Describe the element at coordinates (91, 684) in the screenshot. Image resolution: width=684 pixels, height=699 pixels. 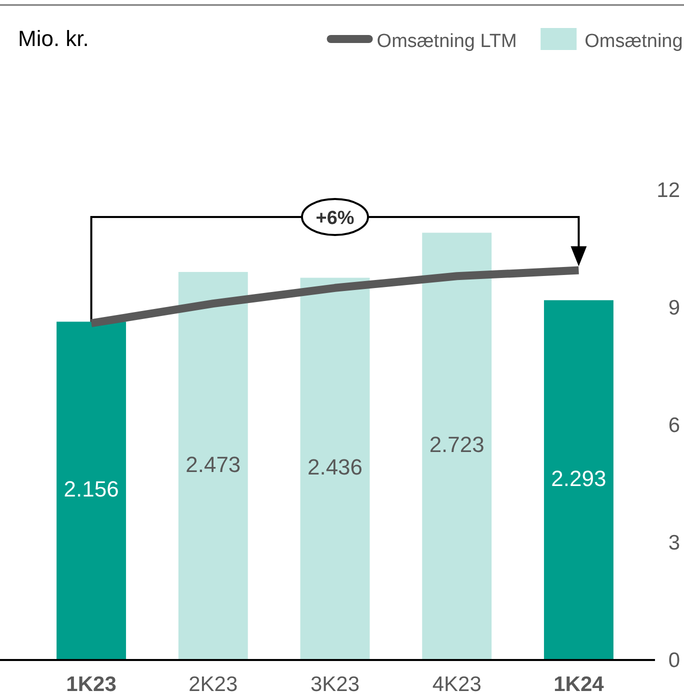
I see `x-tick-label: 1K23` at that location.